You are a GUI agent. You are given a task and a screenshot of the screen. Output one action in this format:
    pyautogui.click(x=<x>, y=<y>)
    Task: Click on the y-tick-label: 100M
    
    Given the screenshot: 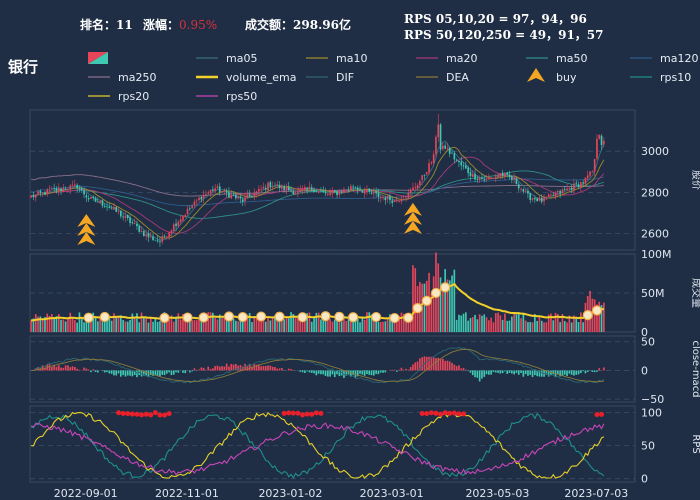 What is the action you would take?
    pyautogui.click(x=656, y=254)
    